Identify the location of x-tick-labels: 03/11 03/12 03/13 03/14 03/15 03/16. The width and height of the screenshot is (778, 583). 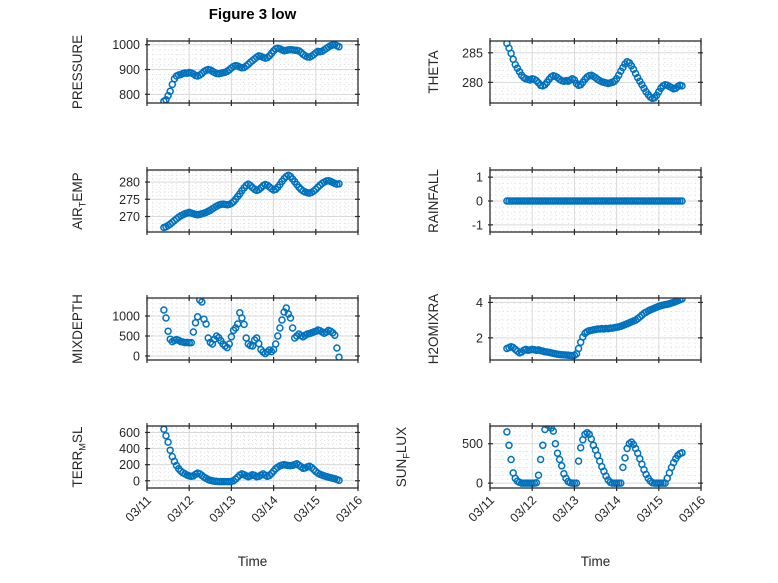
(244, 509).